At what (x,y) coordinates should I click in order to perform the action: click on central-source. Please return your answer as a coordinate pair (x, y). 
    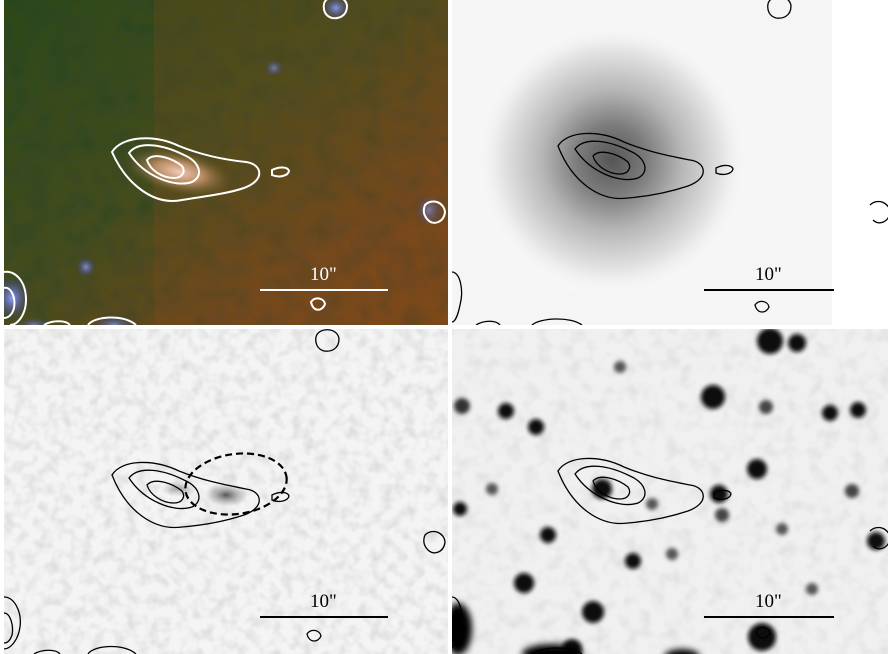
    Looking at the image, I should click on (179, 172).